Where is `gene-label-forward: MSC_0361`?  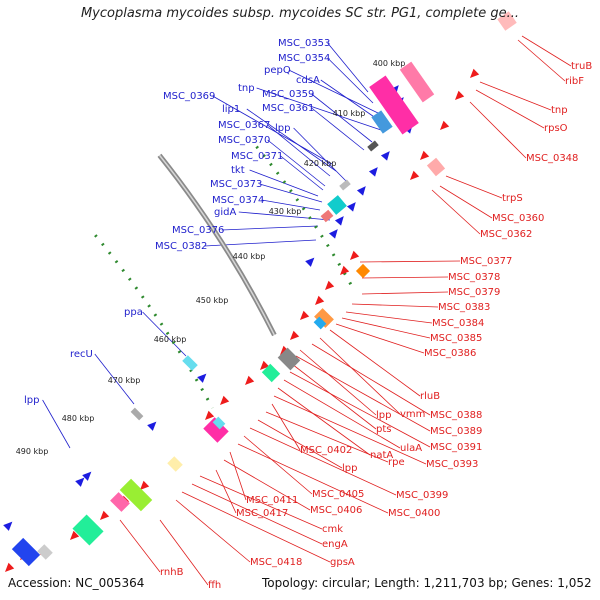
gene-label-forward: MSC_0361 is located at coordinates (288, 108).